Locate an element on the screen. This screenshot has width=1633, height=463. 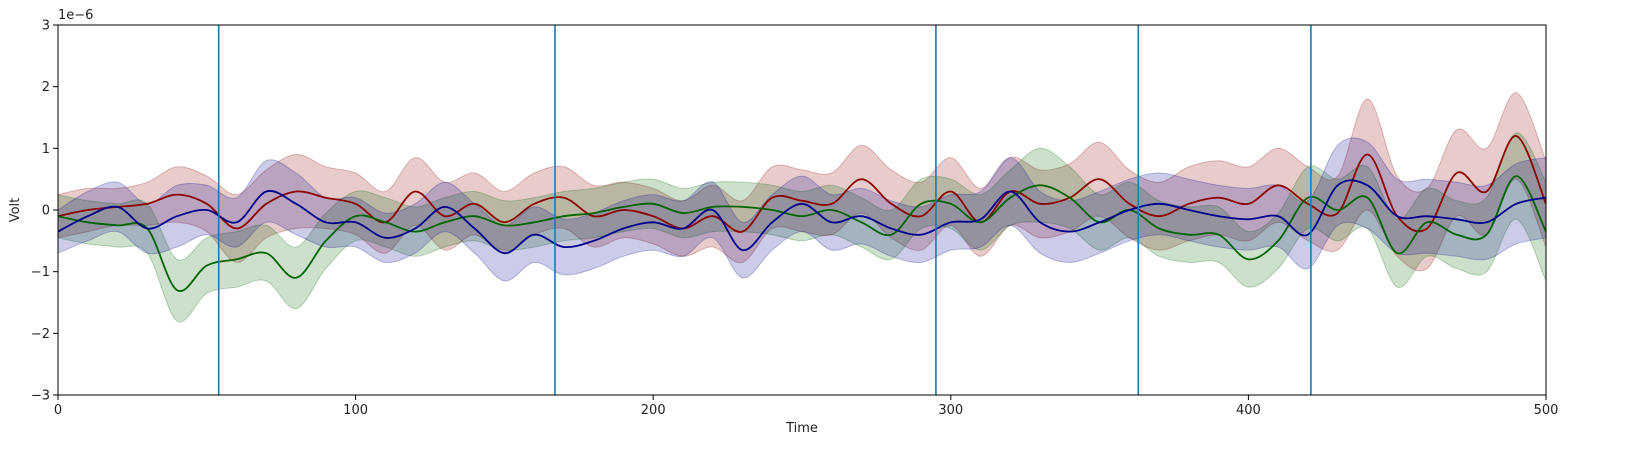
y-tick-label: −2 is located at coordinates (40, 334).